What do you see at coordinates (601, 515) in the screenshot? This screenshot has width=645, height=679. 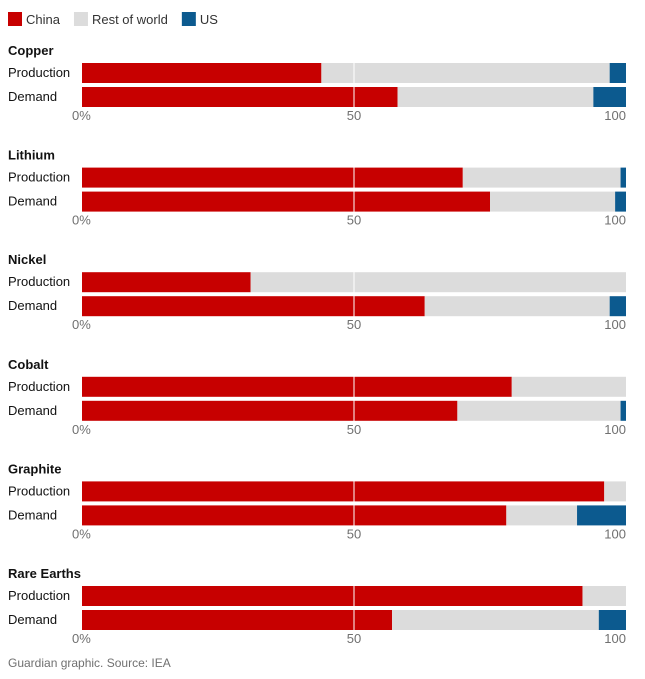 I see `bar-graphite-demand-us` at bounding box center [601, 515].